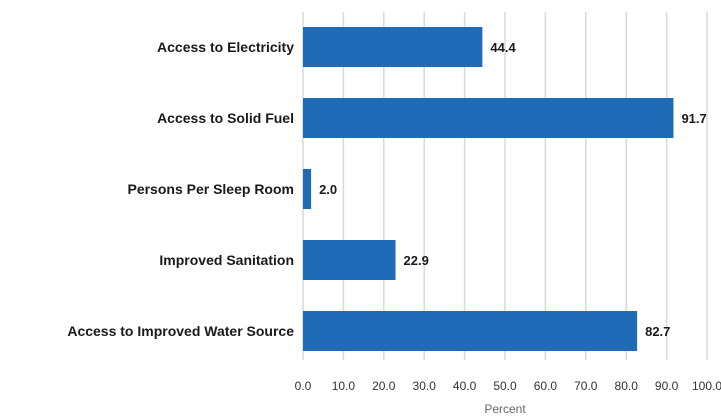 The width and height of the screenshot is (721, 419). Describe the element at coordinates (627, 386) in the screenshot. I see `x-tick-label: 80.0` at that location.